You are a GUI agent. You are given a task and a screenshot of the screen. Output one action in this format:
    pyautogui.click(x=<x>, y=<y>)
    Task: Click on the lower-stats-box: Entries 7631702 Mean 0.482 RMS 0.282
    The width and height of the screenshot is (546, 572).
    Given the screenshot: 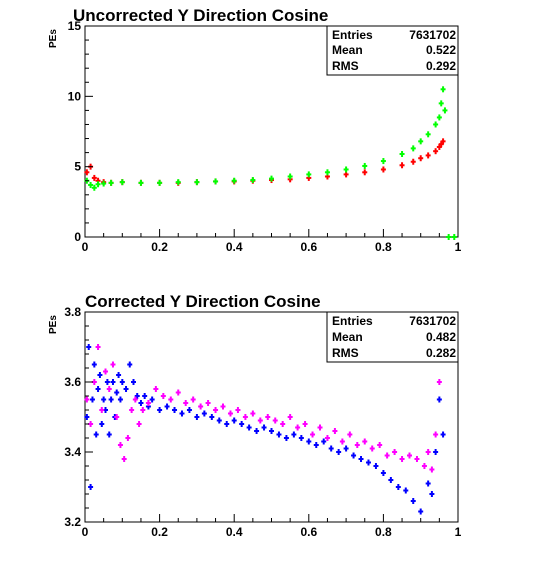 What is the action you would take?
    pyautogui.click(x=392, y=337)
    